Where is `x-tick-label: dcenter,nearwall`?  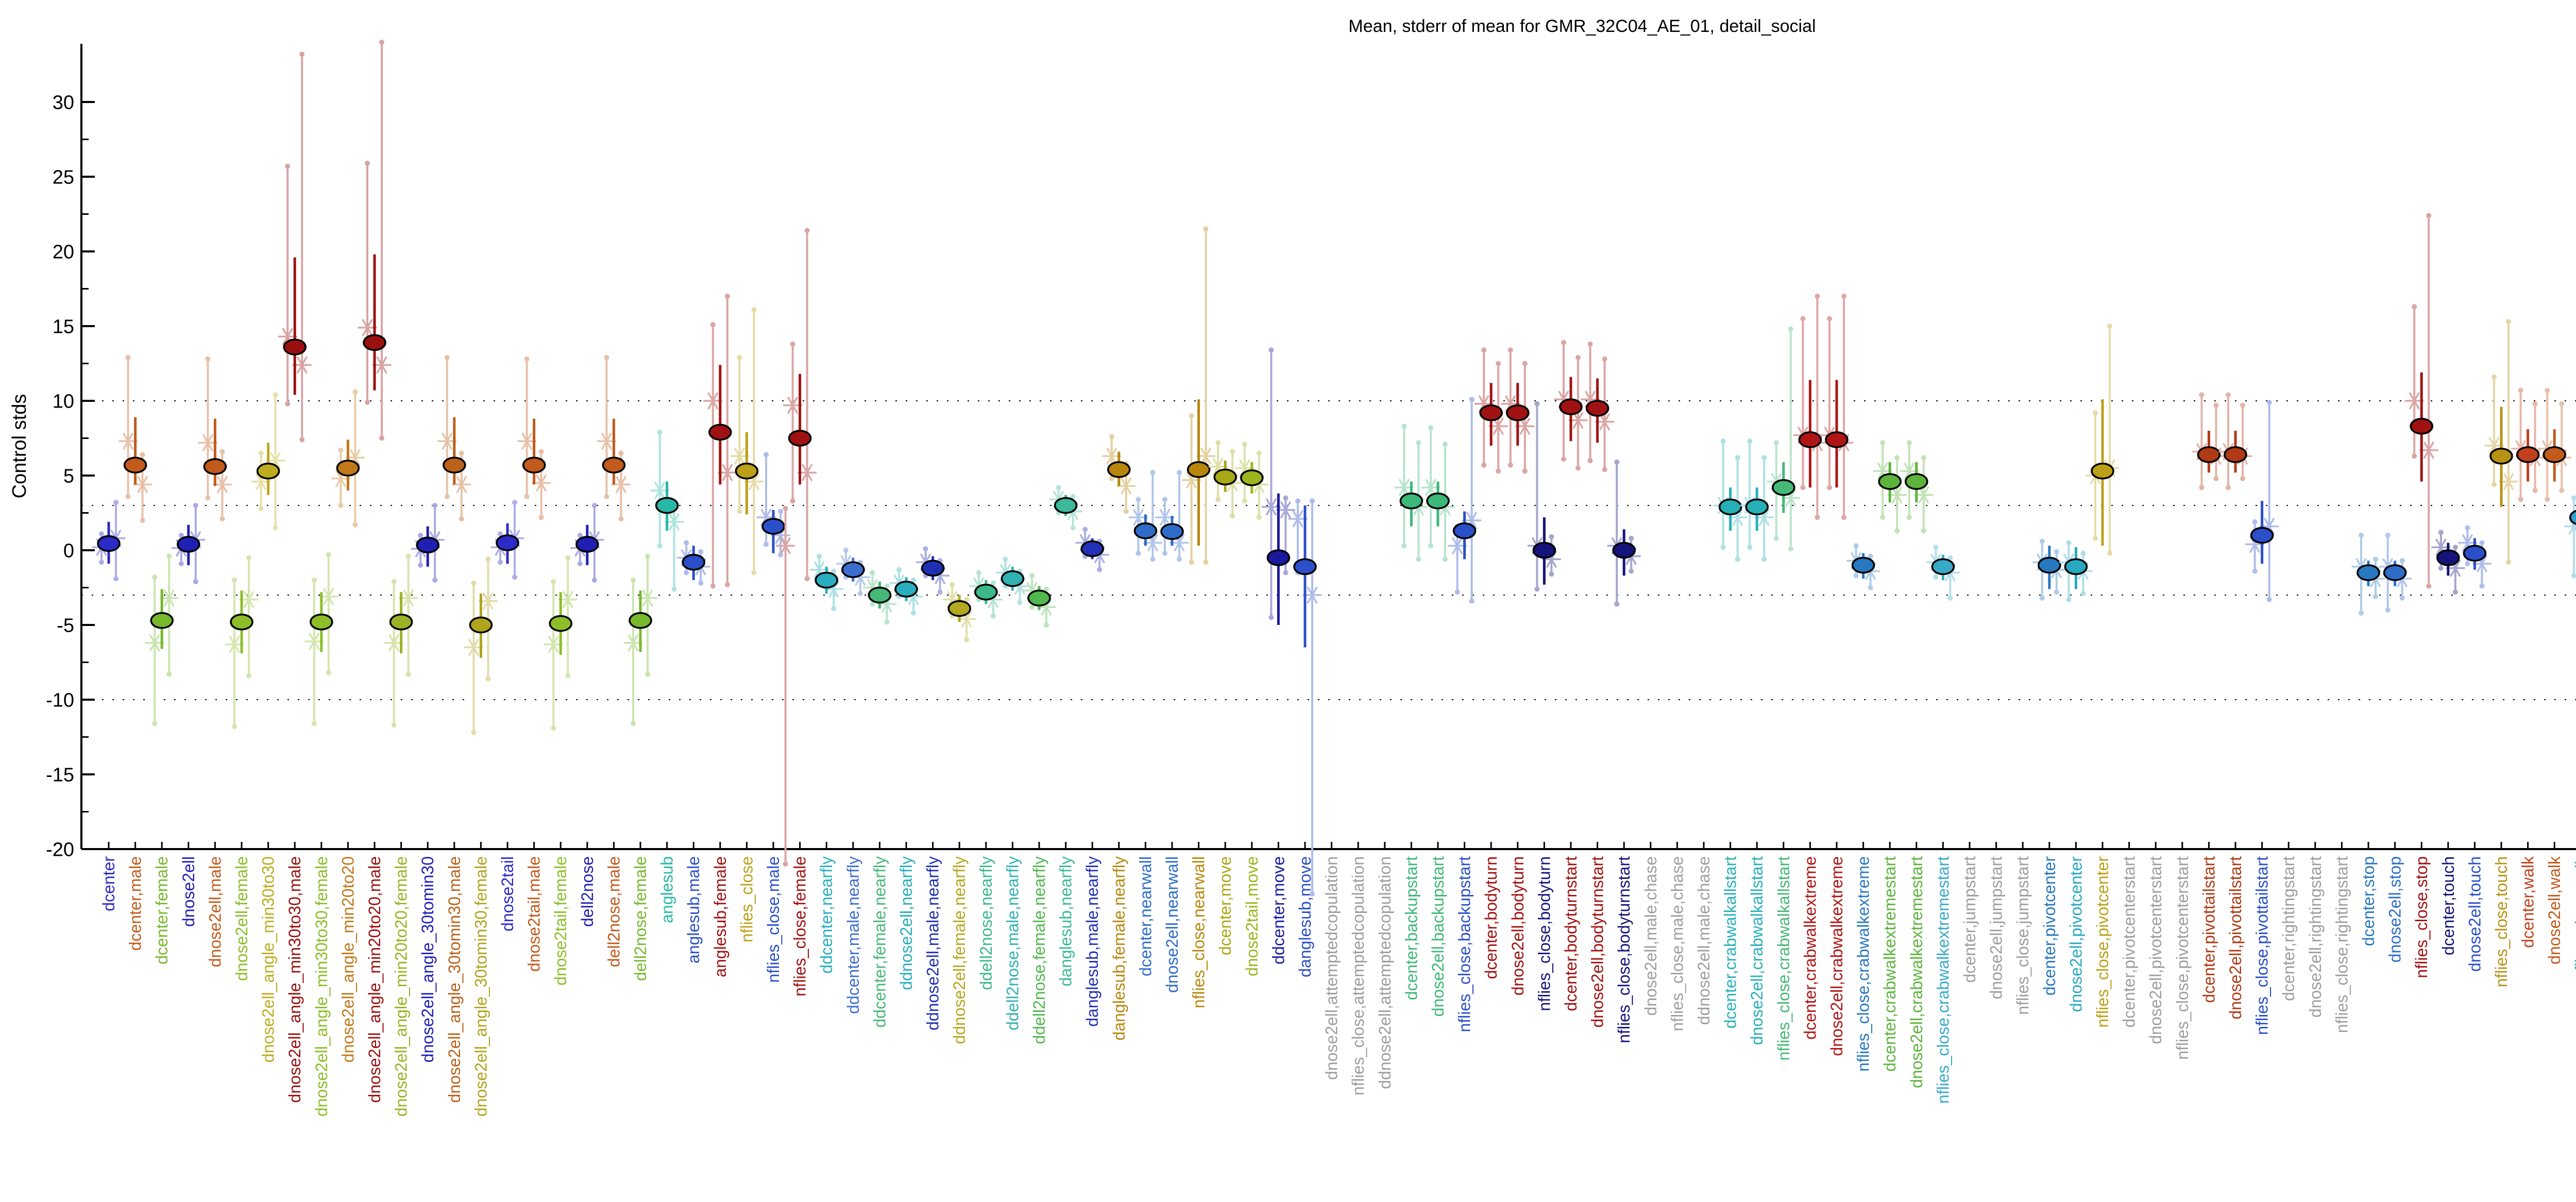
x-tick-label: dcenter,nearwall is located at coordinates (1145, 916).